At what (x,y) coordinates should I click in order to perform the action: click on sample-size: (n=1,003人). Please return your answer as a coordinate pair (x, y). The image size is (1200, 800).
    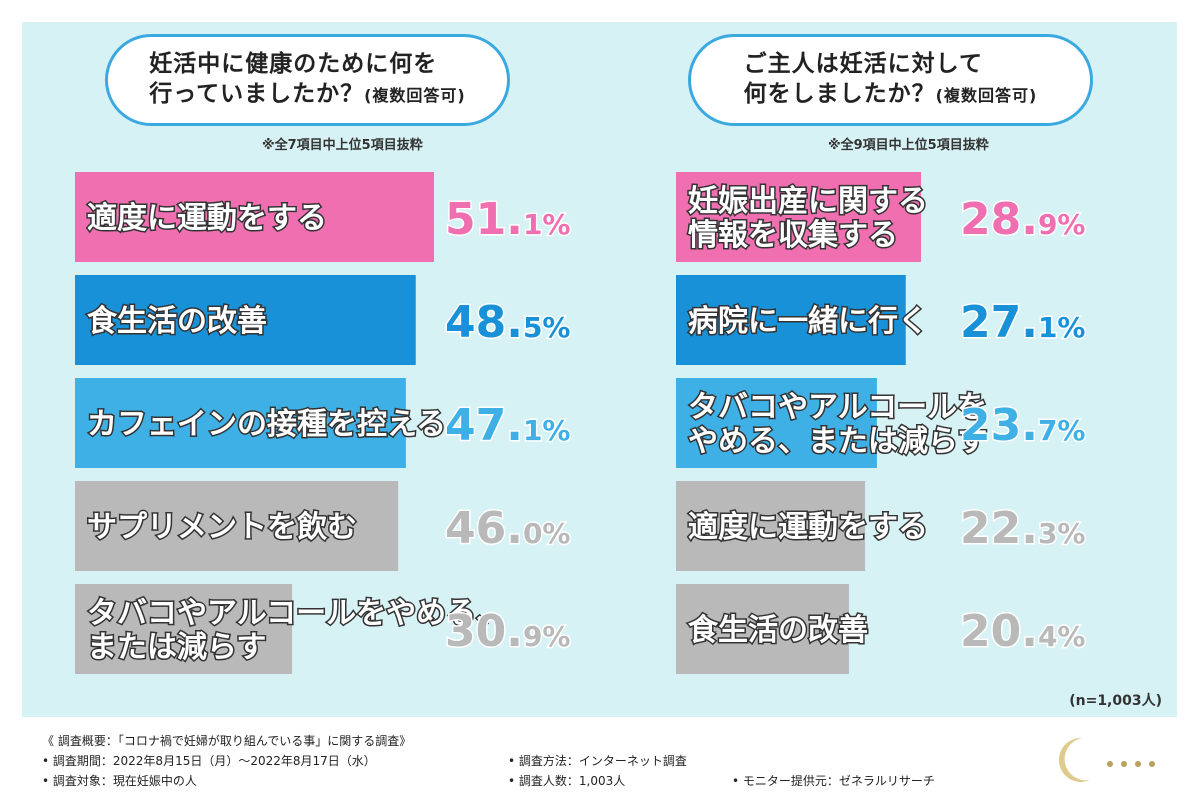
    Looking at the image, I should click on (1115, 701).